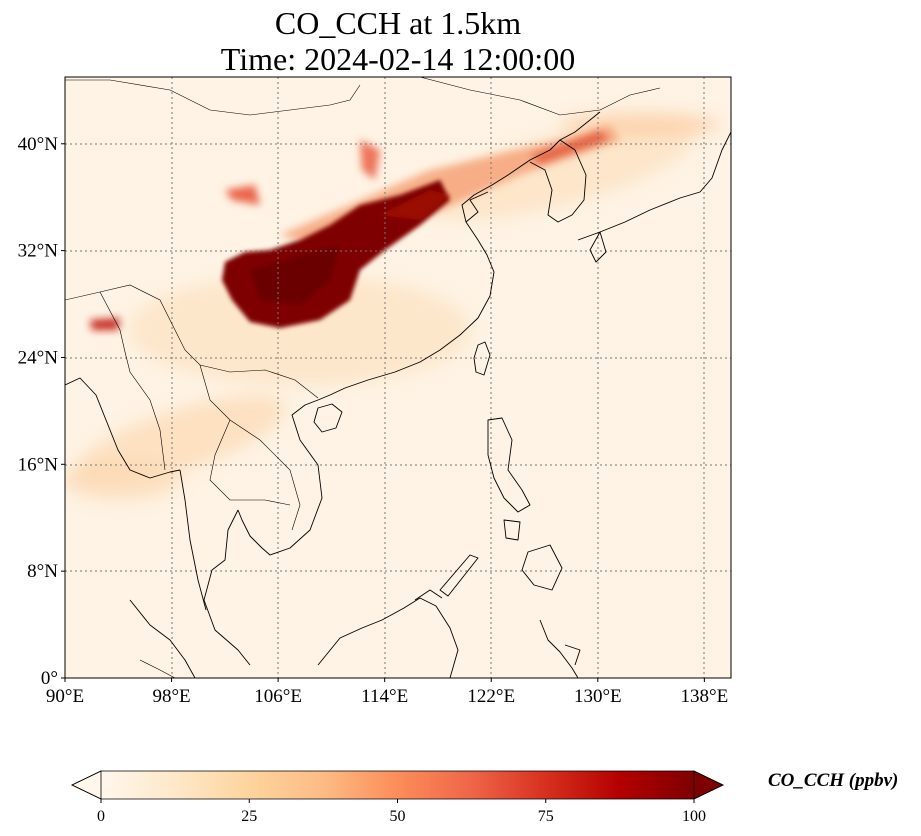 This screenshot has width=921, height=836. Describe the element at coordinates (38, 464) in the screenshot. I see `lat-tick-label: 16°N` at that location.